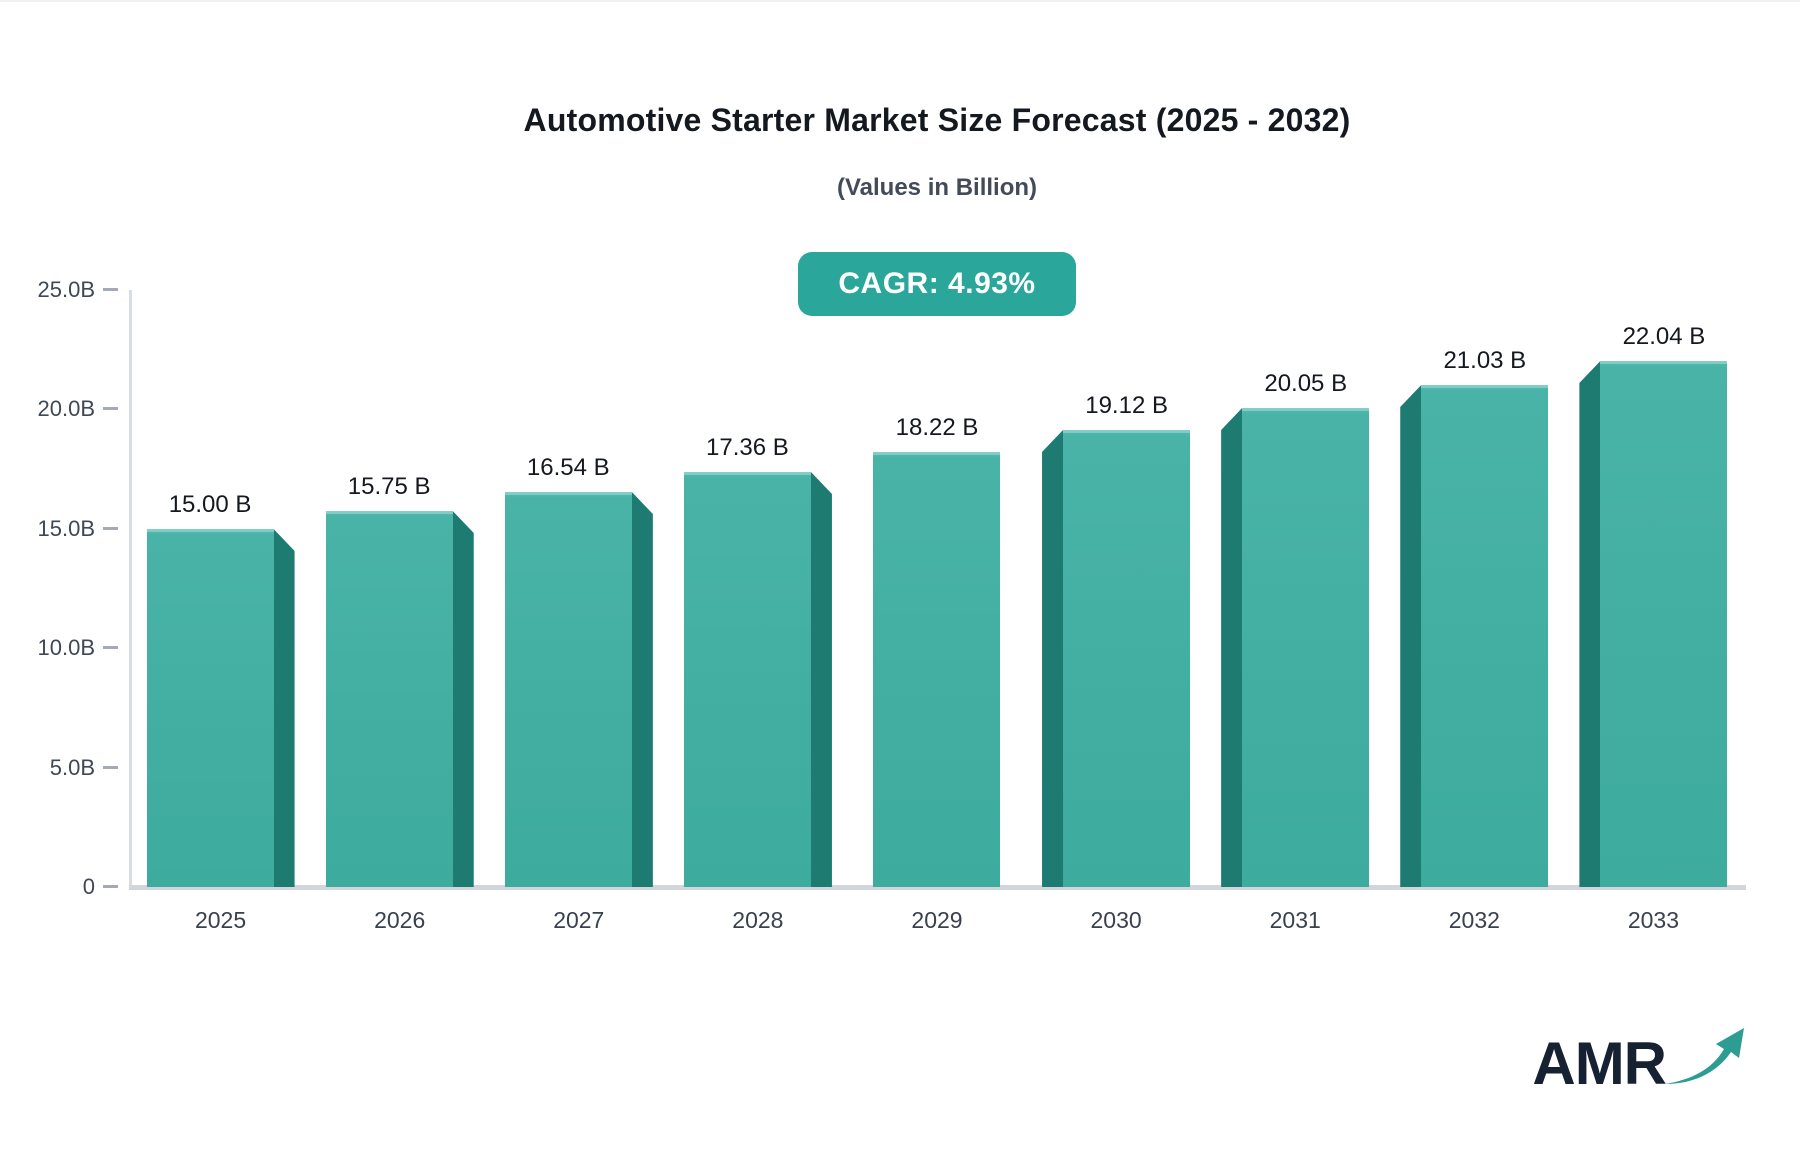 Image resolution: width=1800 pixels, height=1156 pixels. Describe the element at coordinates (389, 486) in the screenshot. I see `bar-value-label: 15.75 B` at that location.